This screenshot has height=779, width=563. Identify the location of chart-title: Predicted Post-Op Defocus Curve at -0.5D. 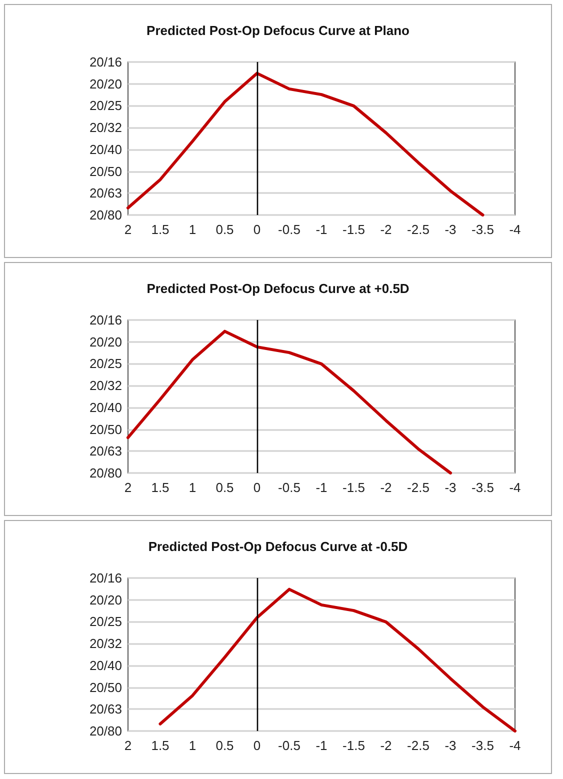
(278, 546).